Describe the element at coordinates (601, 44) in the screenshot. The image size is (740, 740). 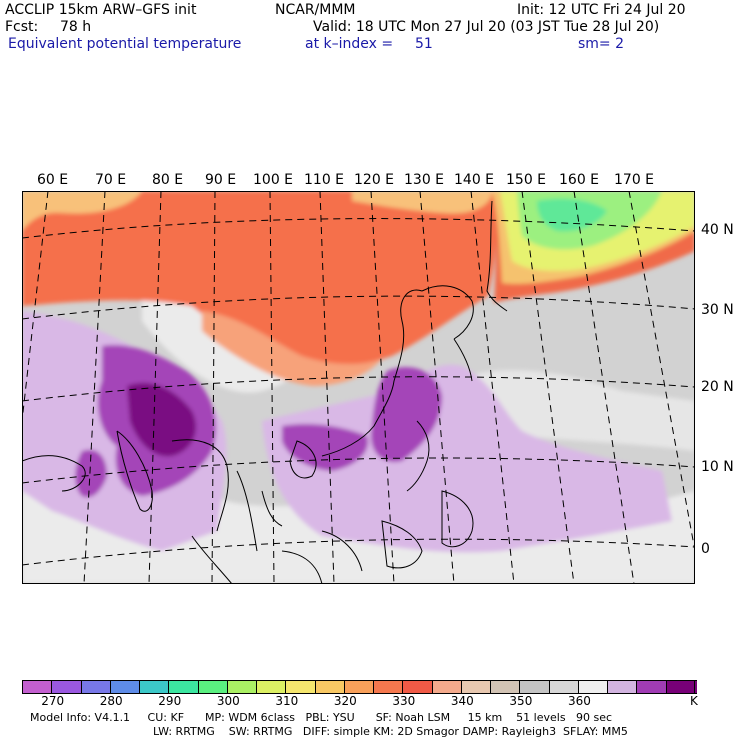
I see `smooth-label: sm= 2` at that location.